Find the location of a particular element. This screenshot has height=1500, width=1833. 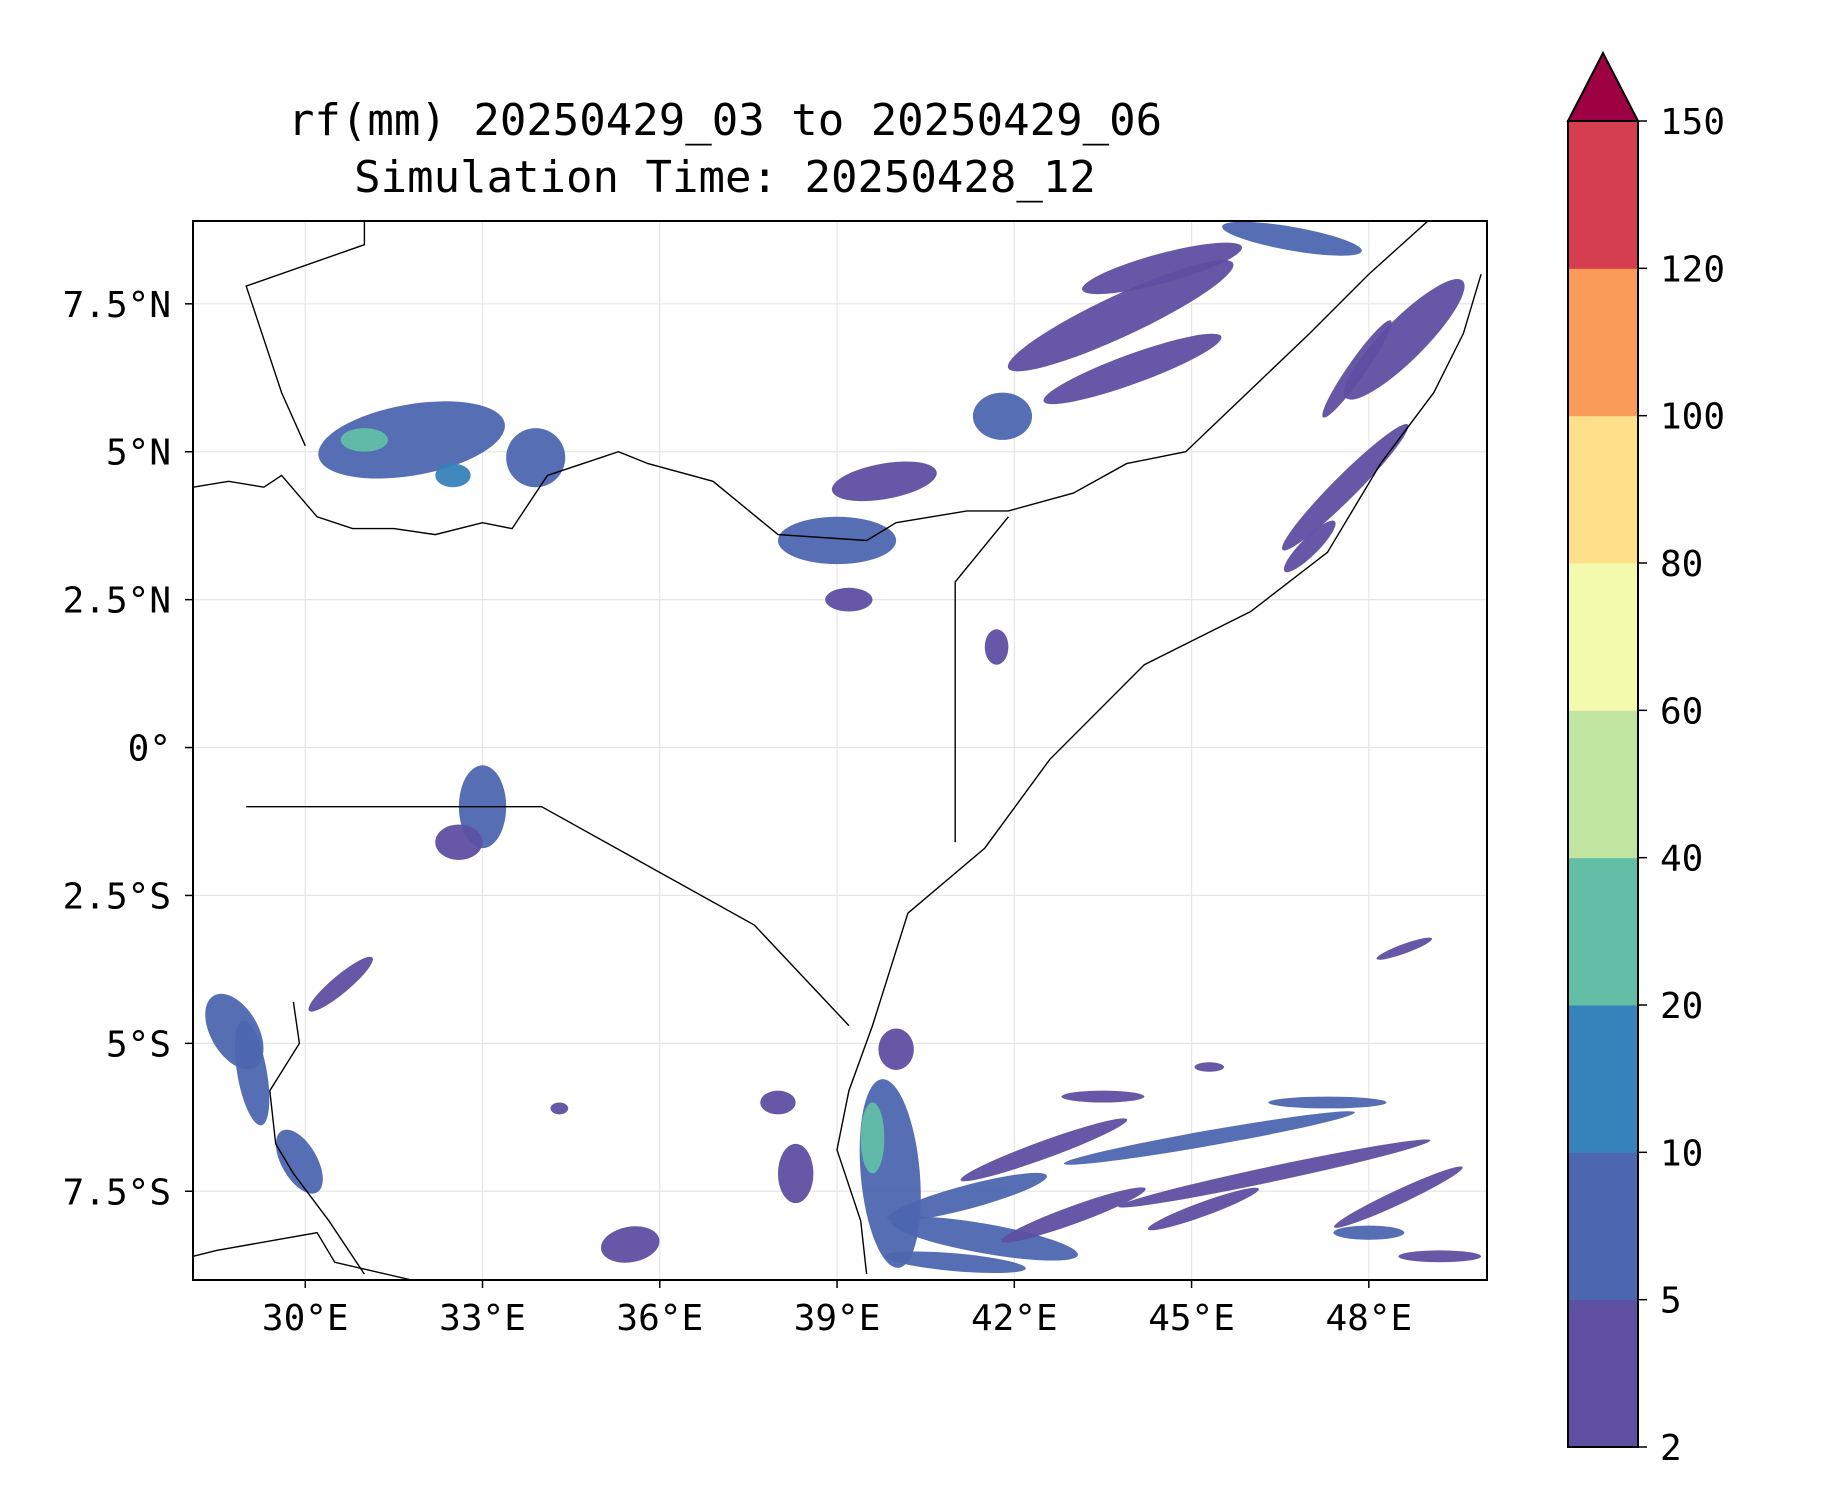

x-tick-label: 30°E is located at coordinates (305, 1318).